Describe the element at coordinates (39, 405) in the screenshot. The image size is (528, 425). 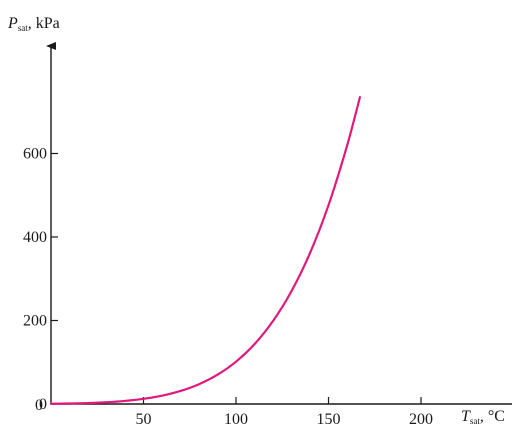
I see `x-tick-label: 0` at that location.